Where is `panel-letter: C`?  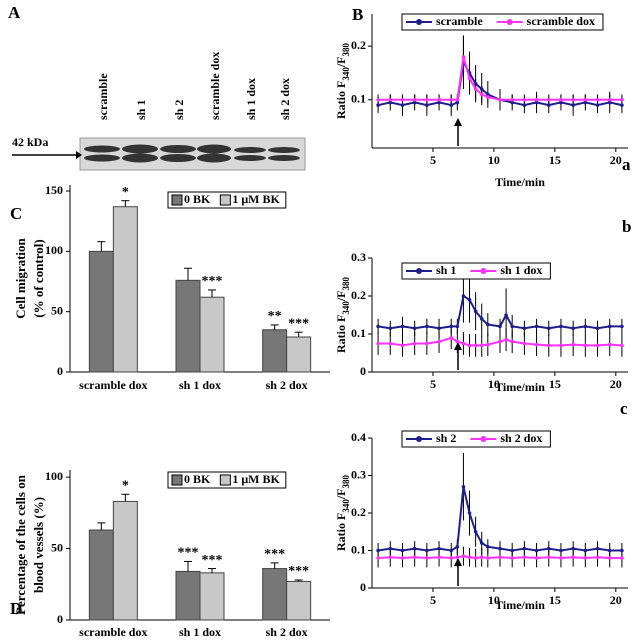
panel-letter: C is located at coordinates (16, 213).